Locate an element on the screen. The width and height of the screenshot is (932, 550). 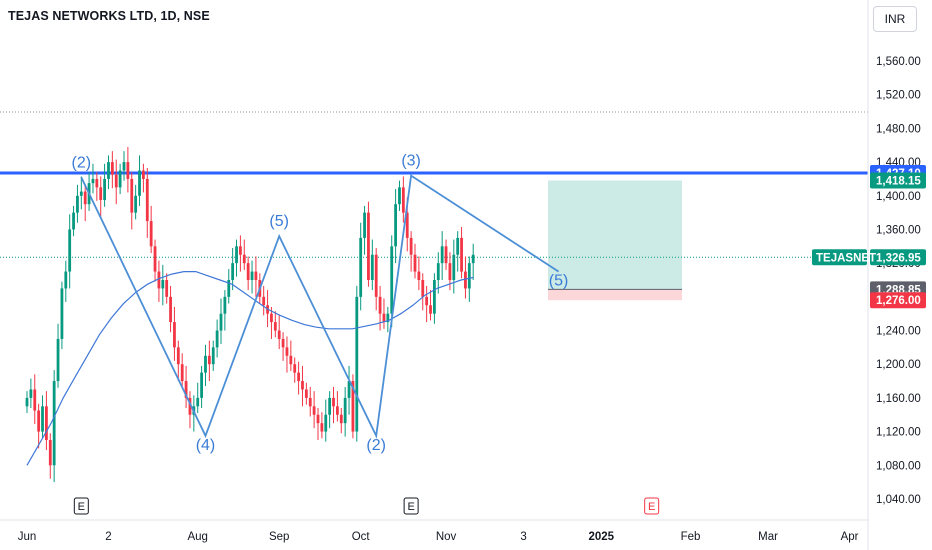
wave-label: (4) is located at coordinates (206, 445).